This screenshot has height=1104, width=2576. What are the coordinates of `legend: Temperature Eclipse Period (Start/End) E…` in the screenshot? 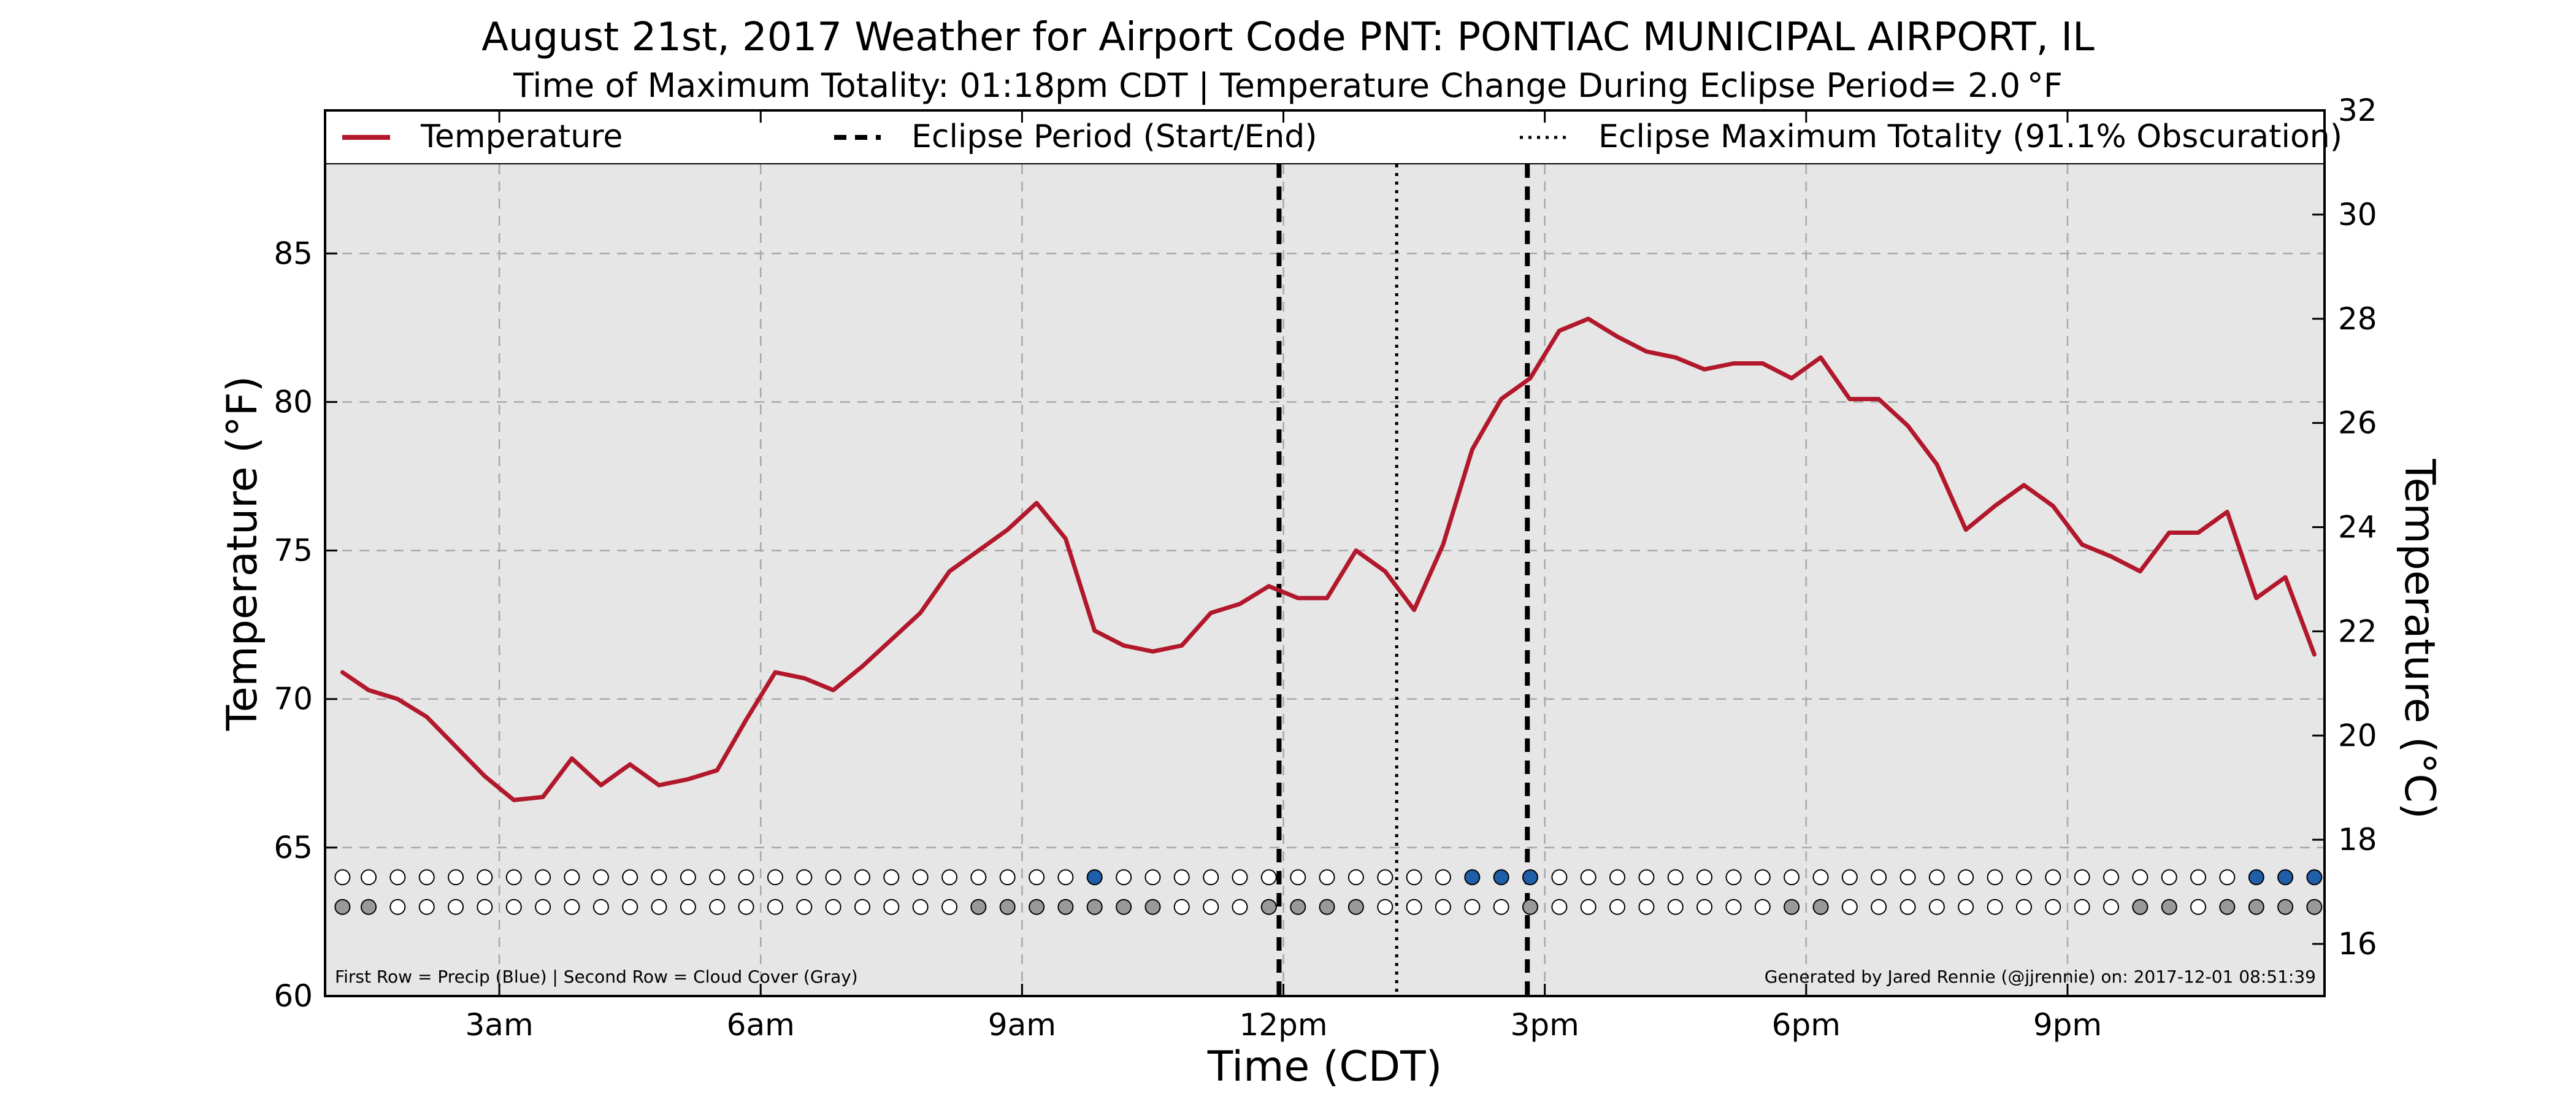 It's located at (1333, 137).